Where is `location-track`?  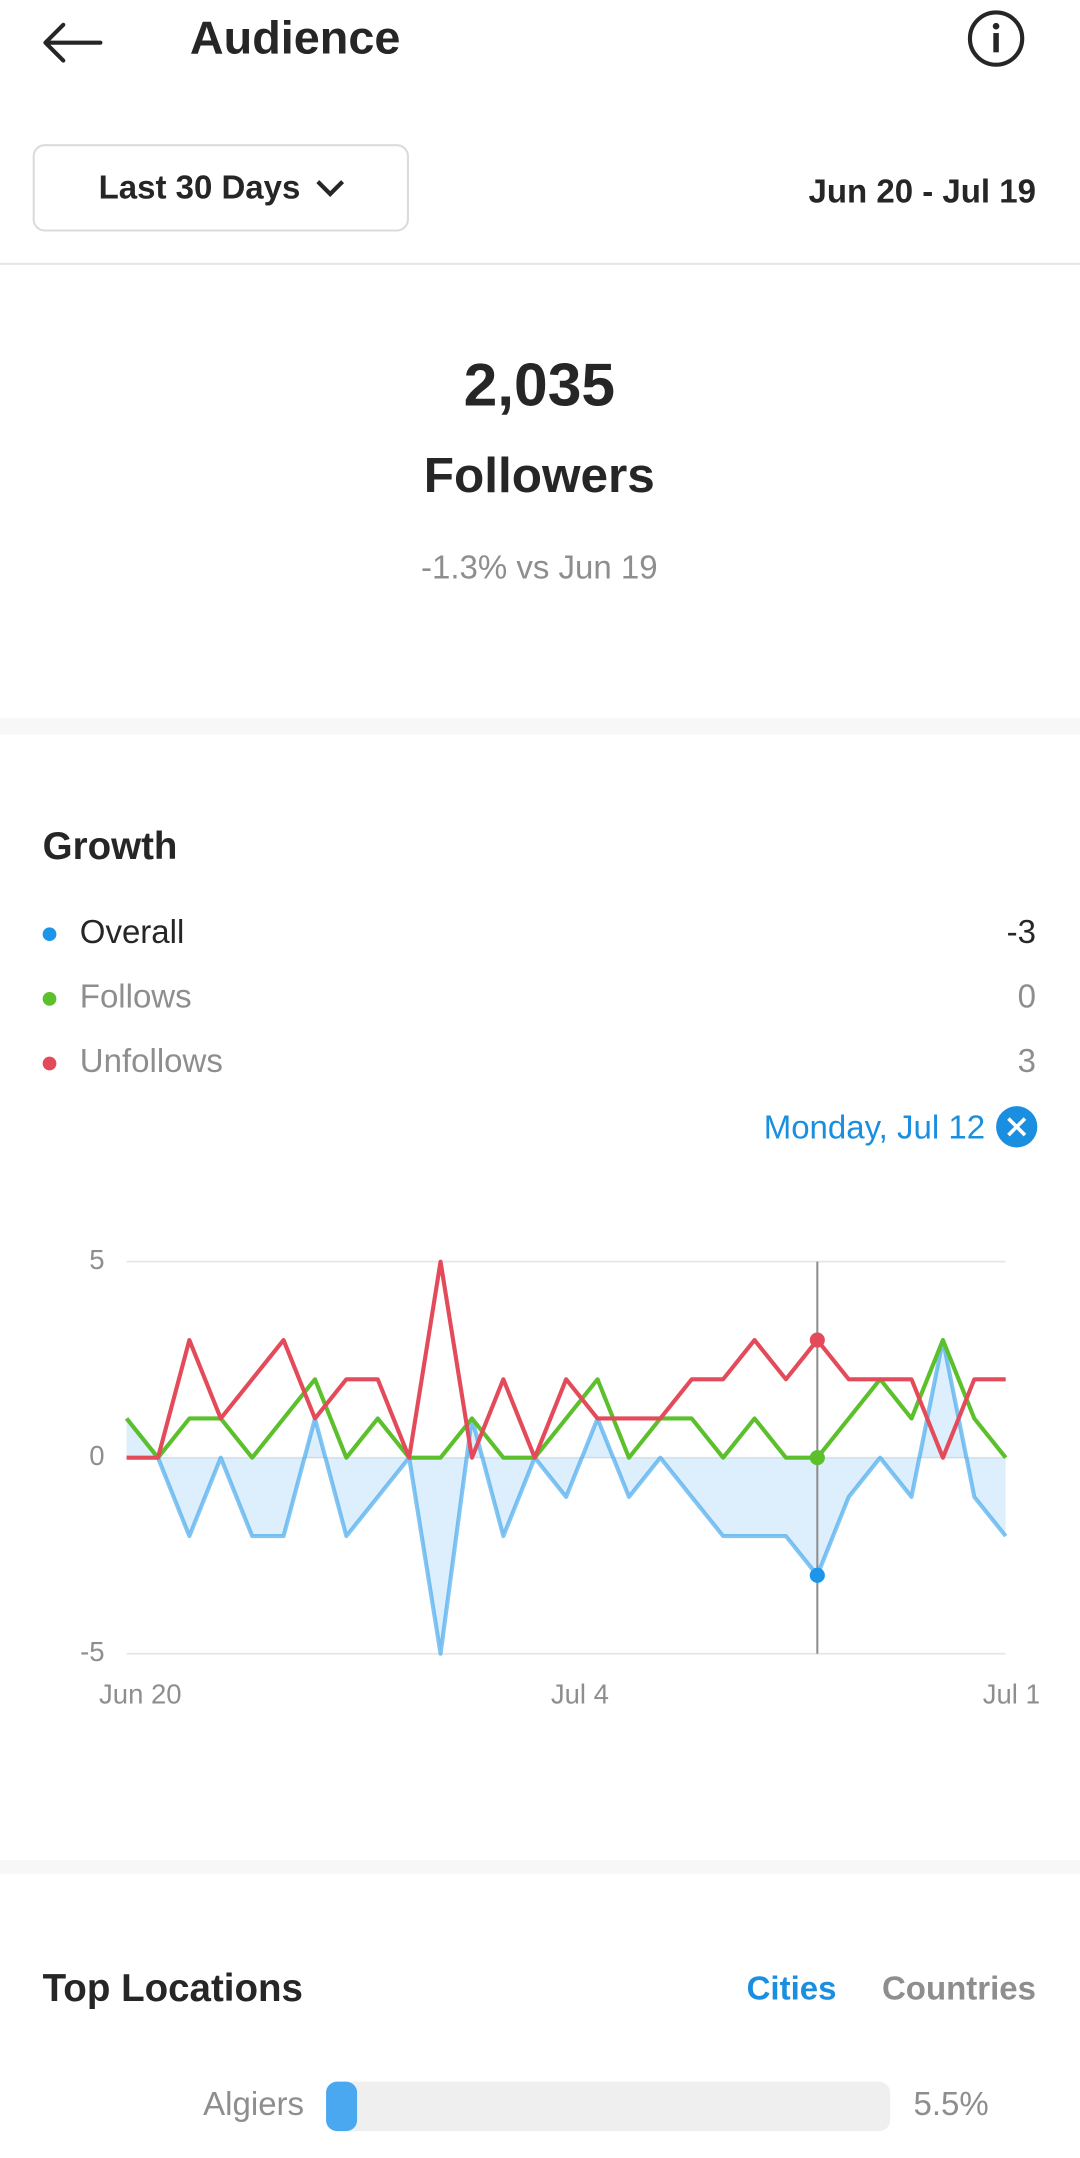 location-track is located at coordinates (608, 2106).